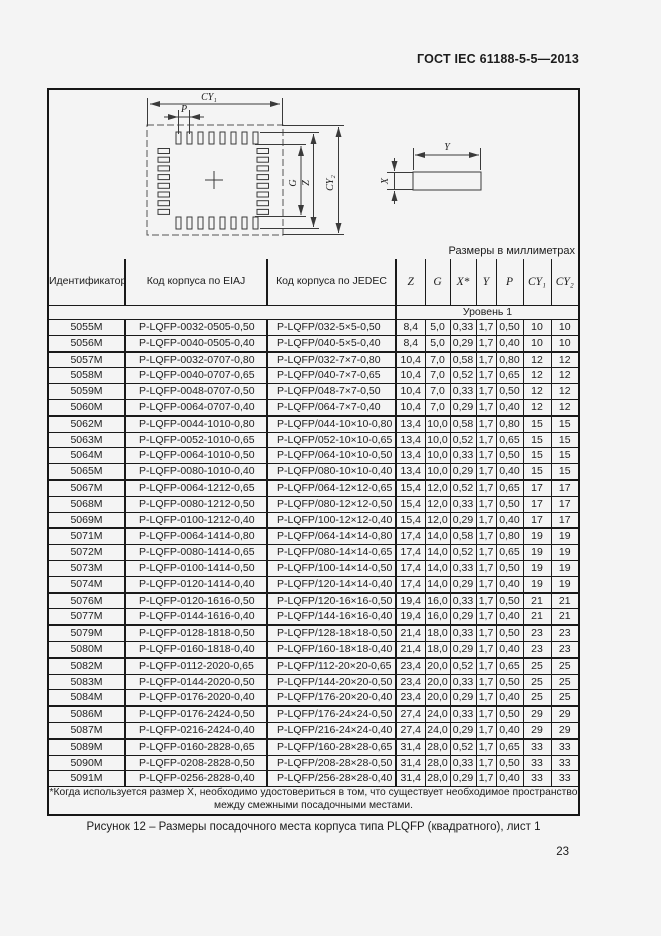  Describe the element at coordinates (509, 747) in the screenshot. I see `dim-p-cell: 0,65` at that location.